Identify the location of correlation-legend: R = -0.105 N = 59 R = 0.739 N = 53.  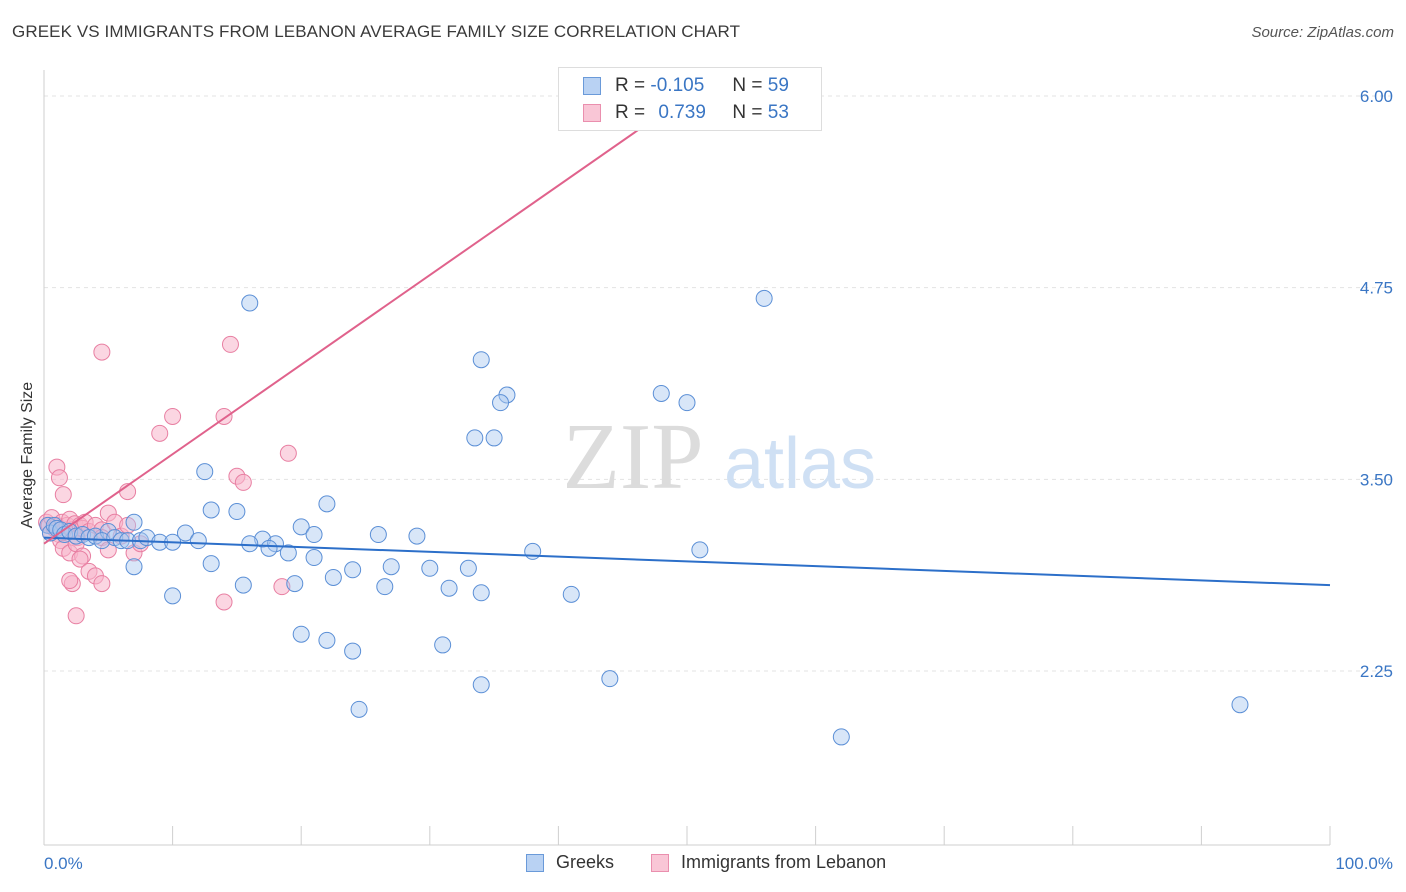
(690, 99).